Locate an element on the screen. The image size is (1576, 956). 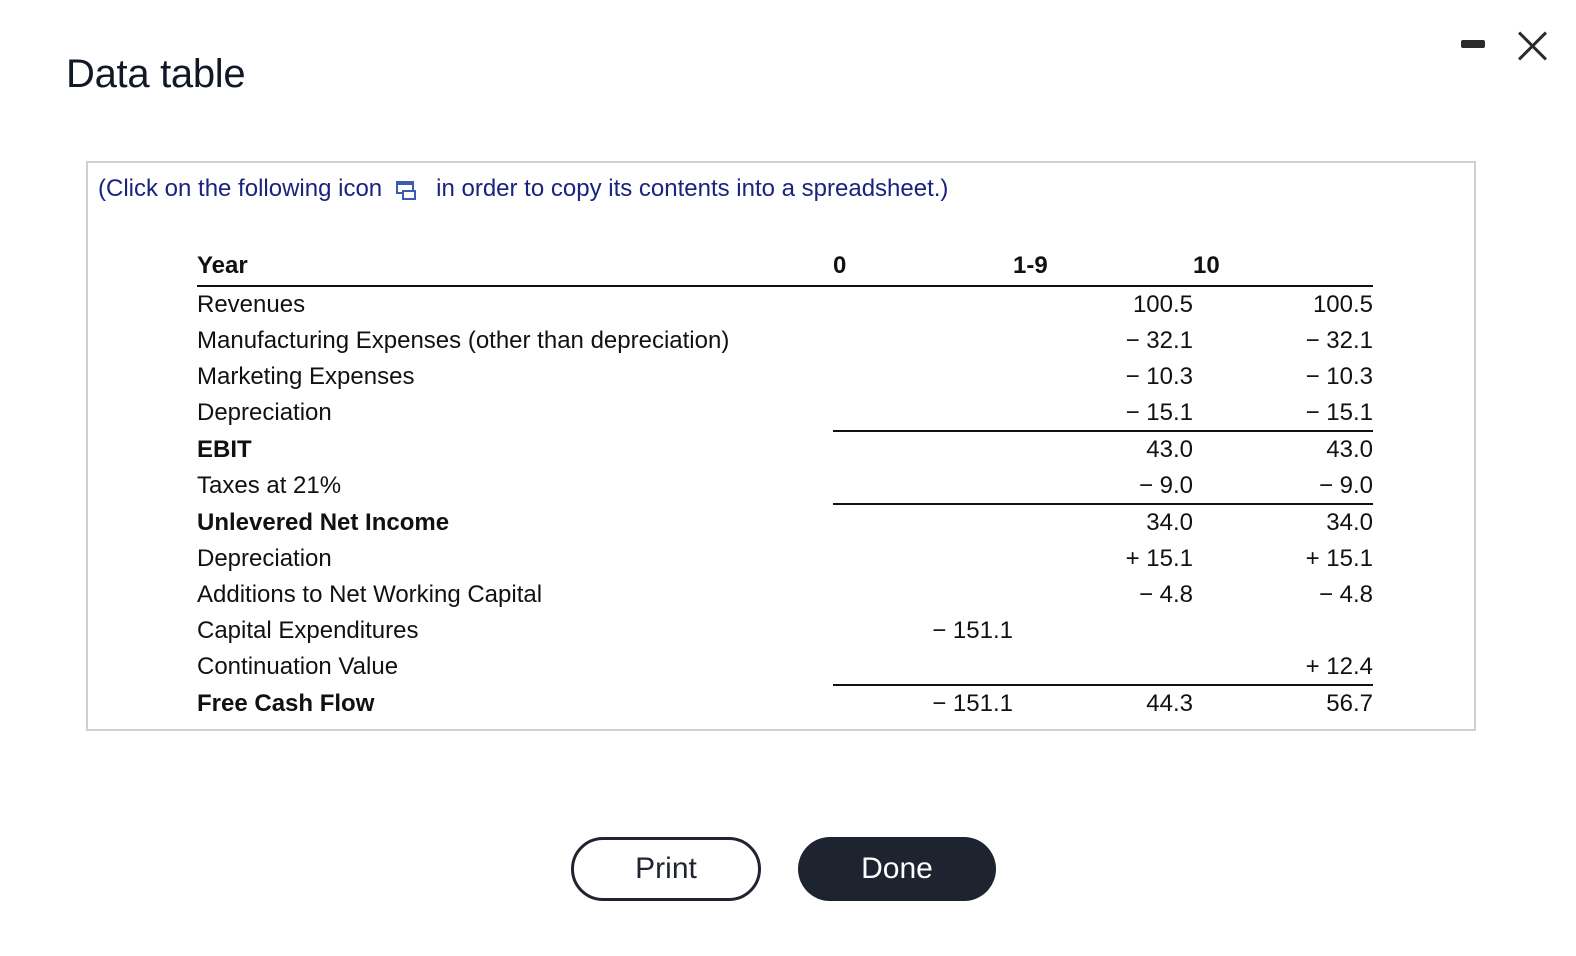
cell-year-1-9: − 9.0 is located at coordinates (1103, 486).